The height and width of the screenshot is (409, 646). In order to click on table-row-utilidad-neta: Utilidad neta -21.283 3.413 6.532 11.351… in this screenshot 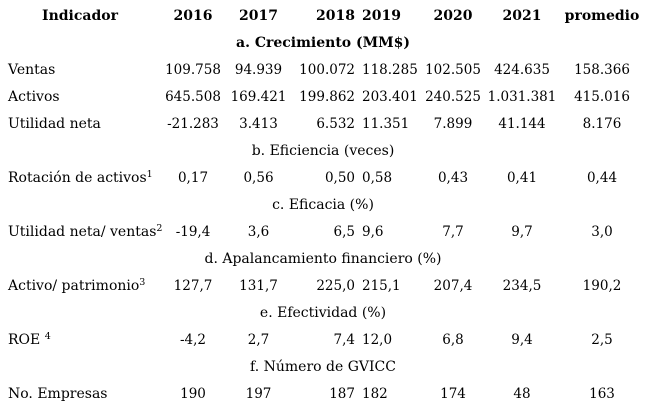, I will do `click(323, 123)`.